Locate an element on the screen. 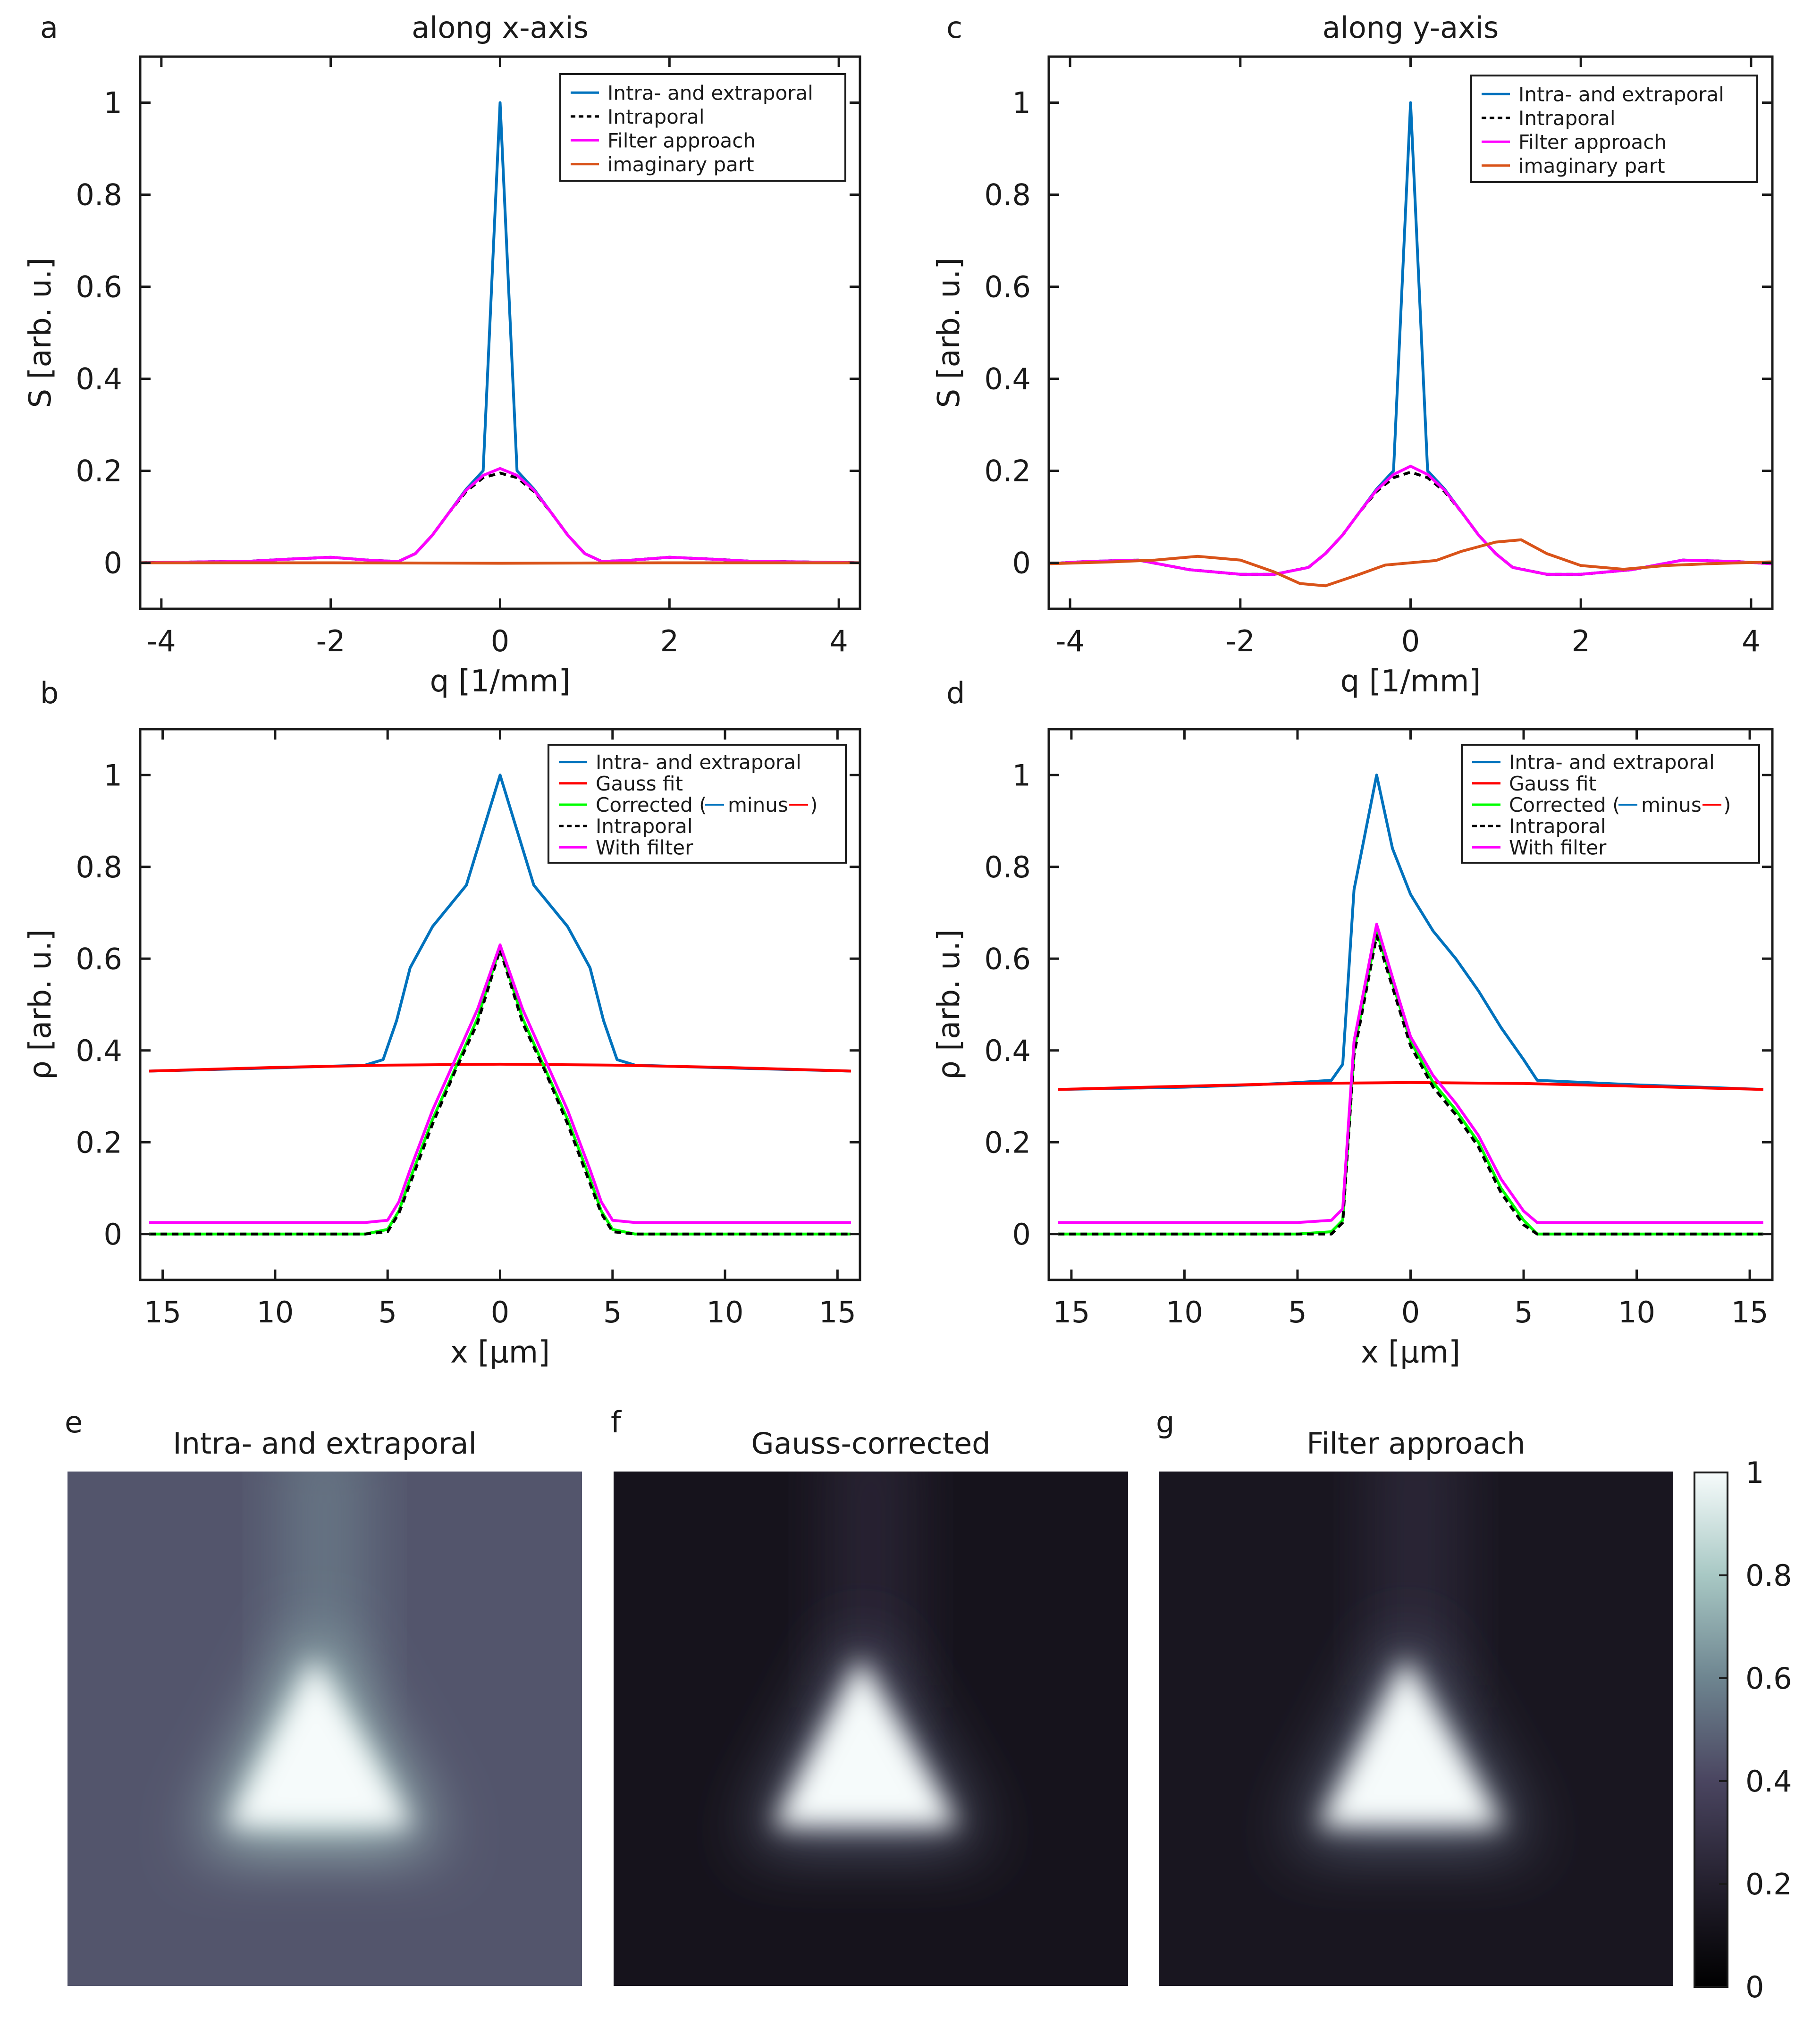 Image resolution: width=1812 pixels, height=2044 pixels. legend-corrected-minus: minus is located at coordinates (758, 804).